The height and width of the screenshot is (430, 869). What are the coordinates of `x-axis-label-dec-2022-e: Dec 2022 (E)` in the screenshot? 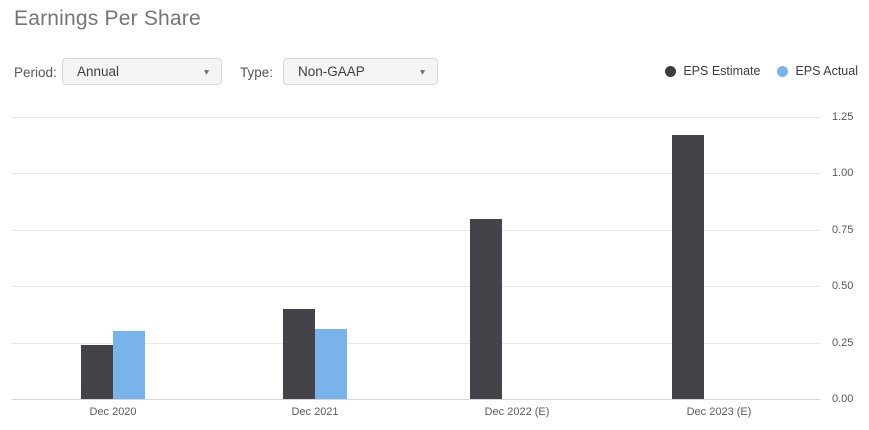 It's located at (517, 412).